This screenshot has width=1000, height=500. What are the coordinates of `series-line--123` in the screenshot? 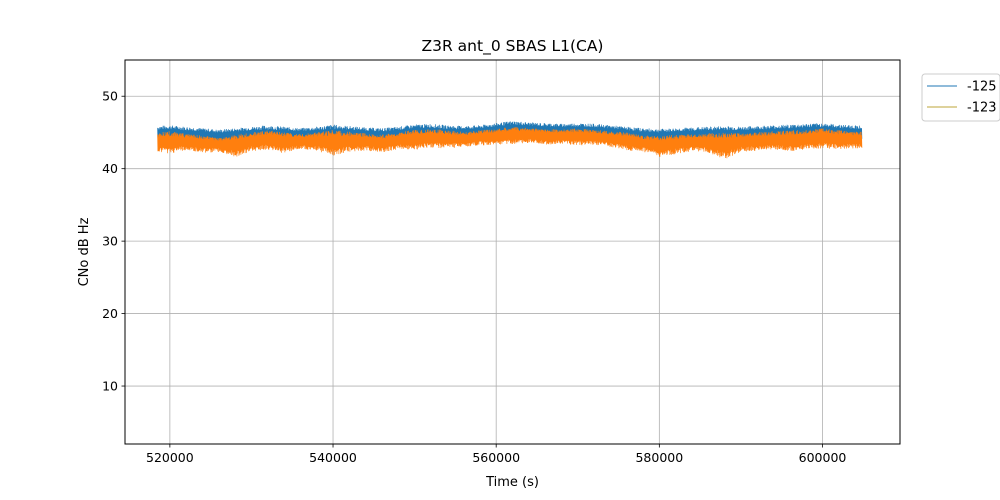 It's located at (510, 143).